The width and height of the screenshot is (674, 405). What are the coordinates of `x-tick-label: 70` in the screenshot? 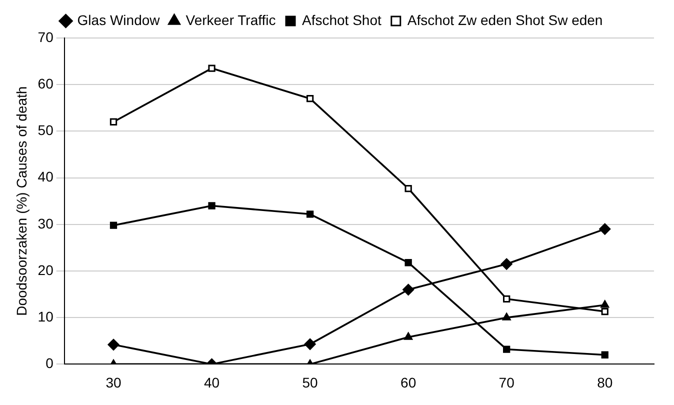 It's located at (506, 382).